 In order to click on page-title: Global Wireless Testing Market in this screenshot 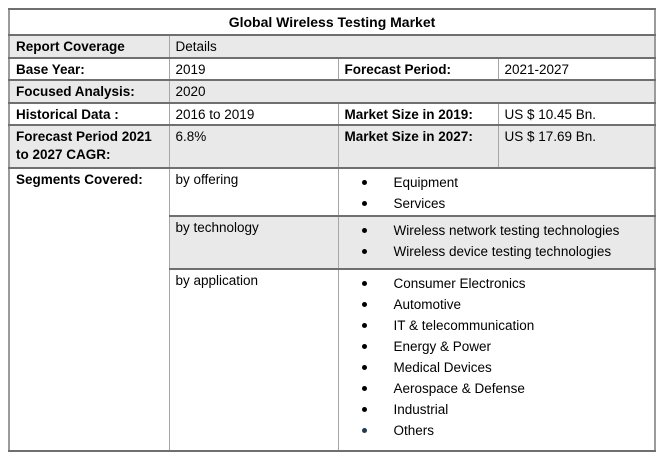, I will do `click(332, 22)`.